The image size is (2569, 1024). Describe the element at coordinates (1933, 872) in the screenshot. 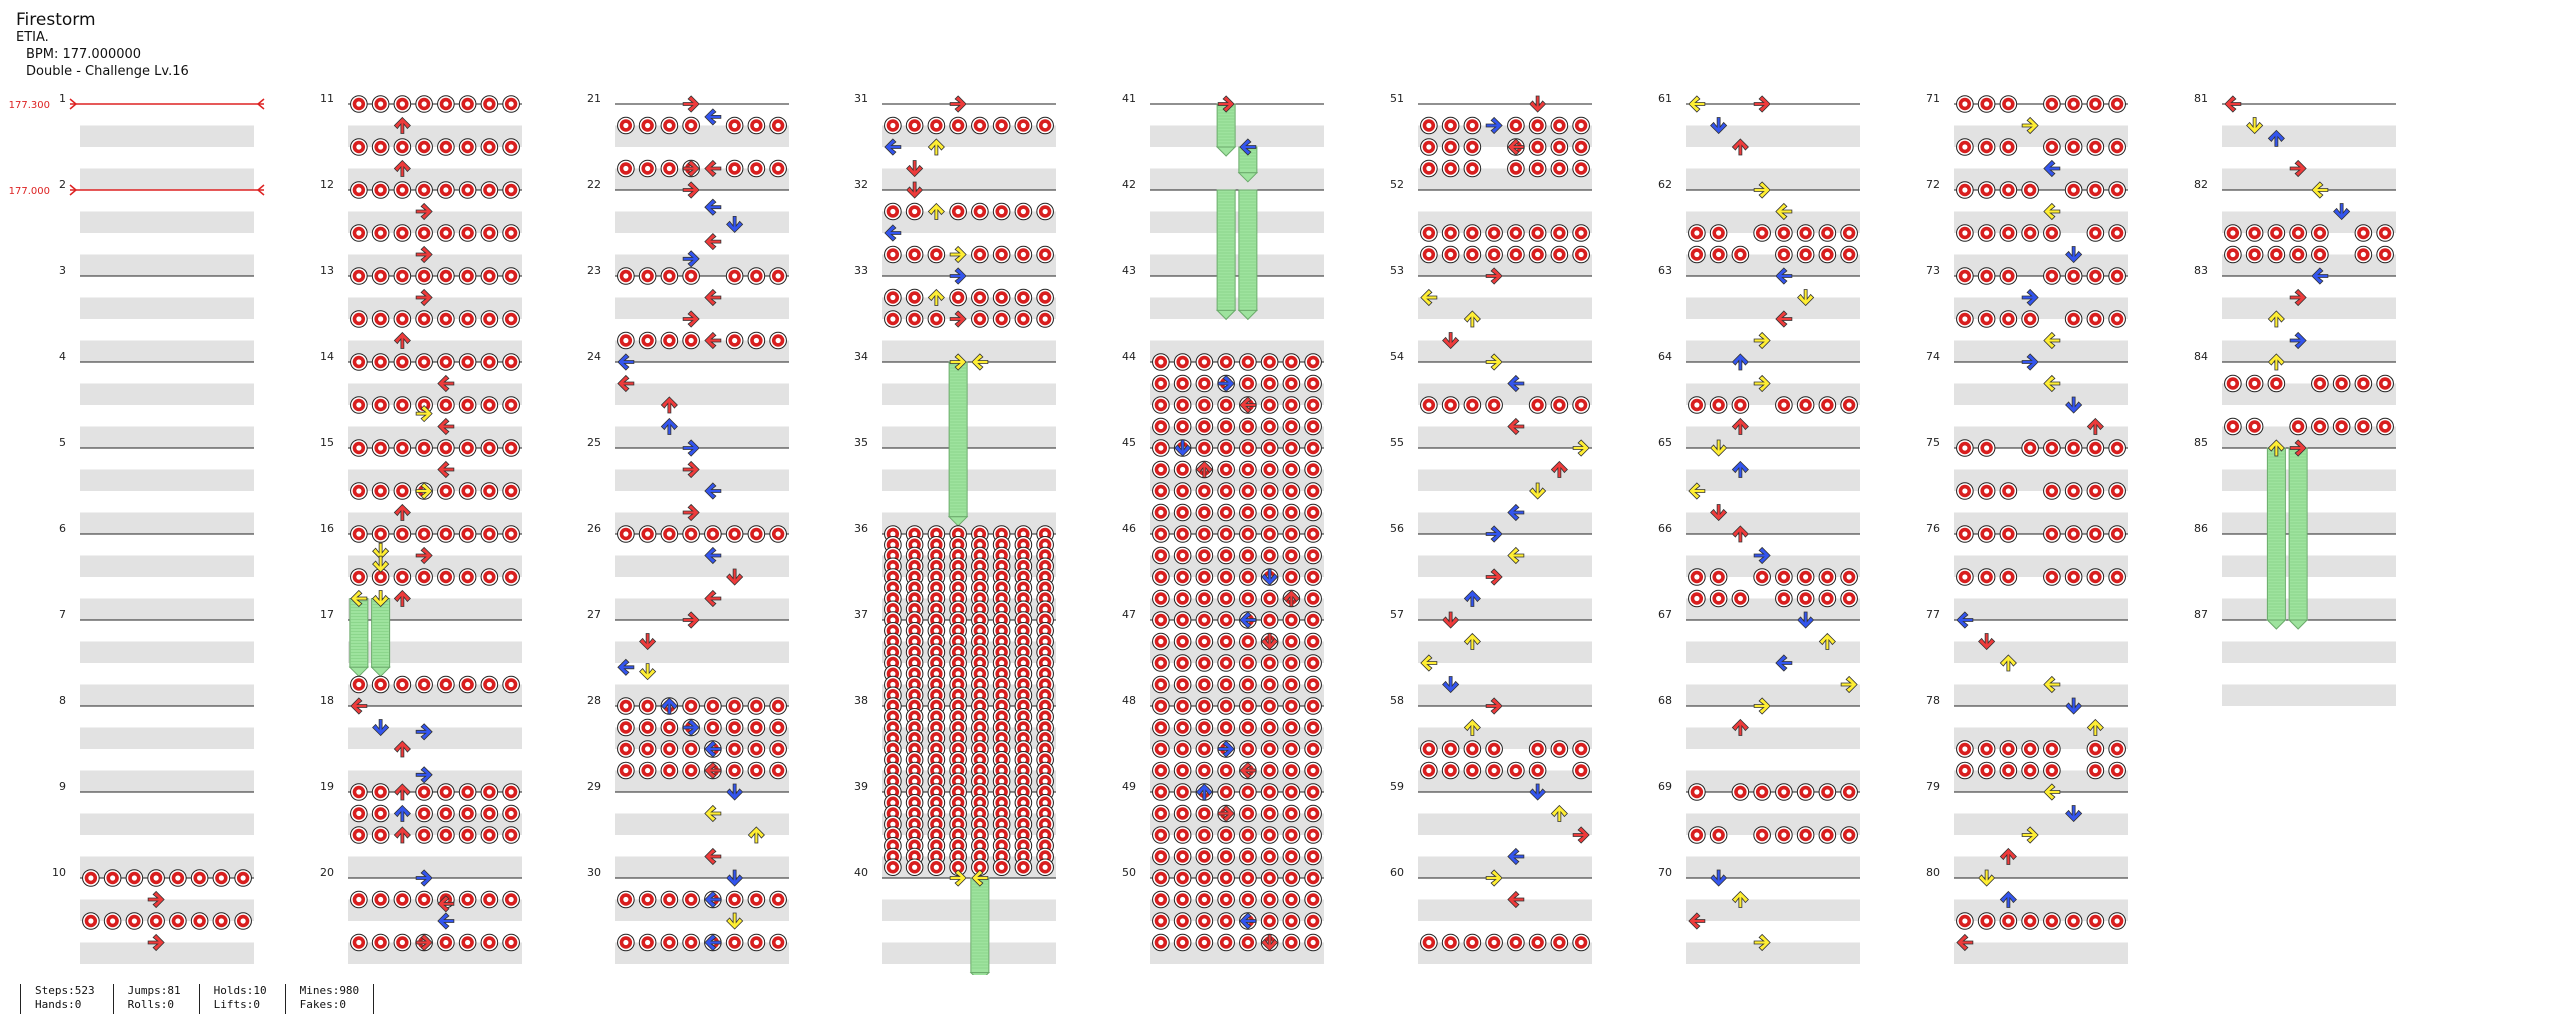

I see `measure-number: 80` at that location.